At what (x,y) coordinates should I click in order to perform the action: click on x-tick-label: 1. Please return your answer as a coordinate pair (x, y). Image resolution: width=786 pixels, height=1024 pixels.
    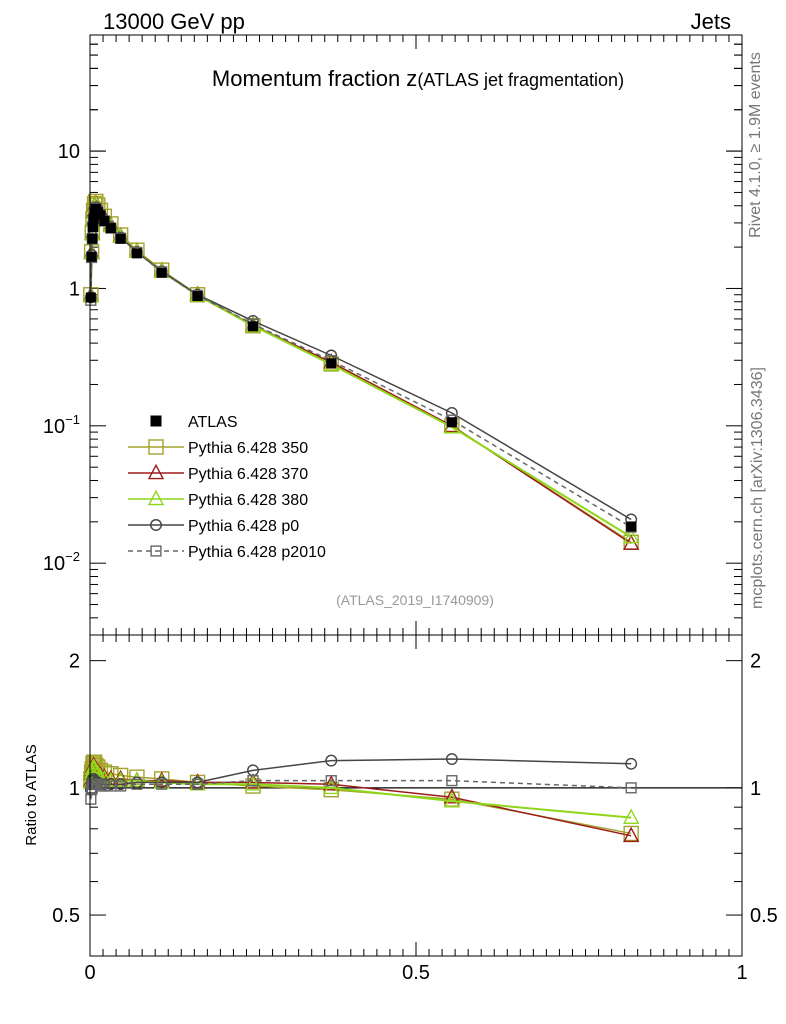
    Looking at the image, I should click on (741, 973).